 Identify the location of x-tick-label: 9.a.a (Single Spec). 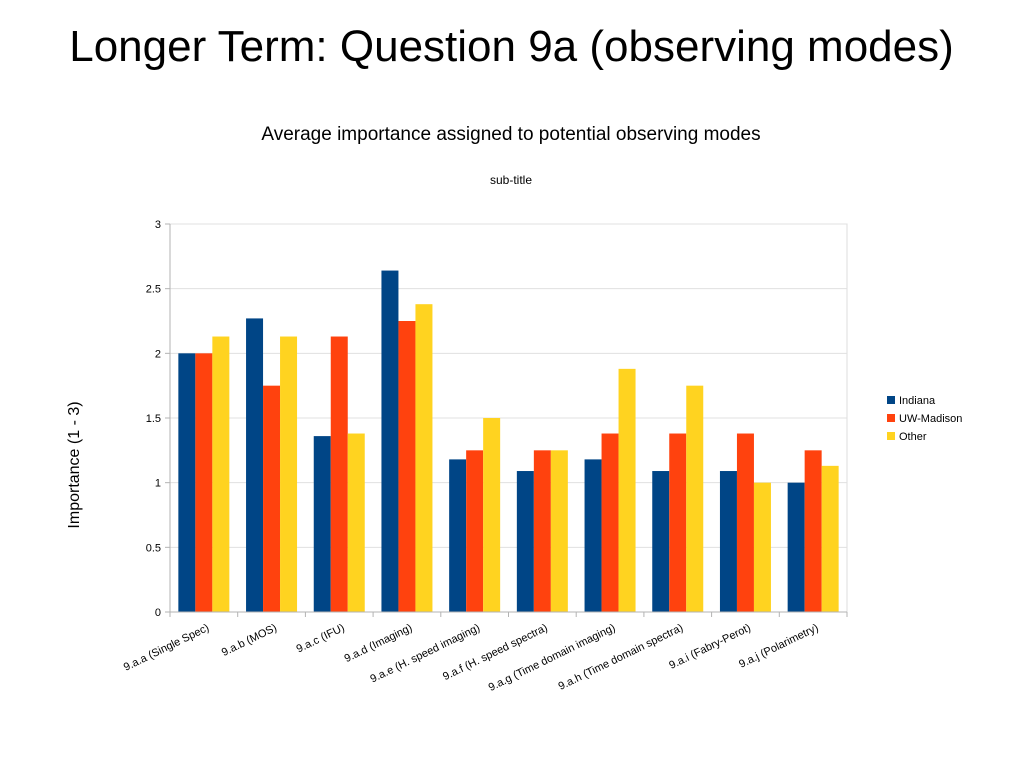
(166, 648).